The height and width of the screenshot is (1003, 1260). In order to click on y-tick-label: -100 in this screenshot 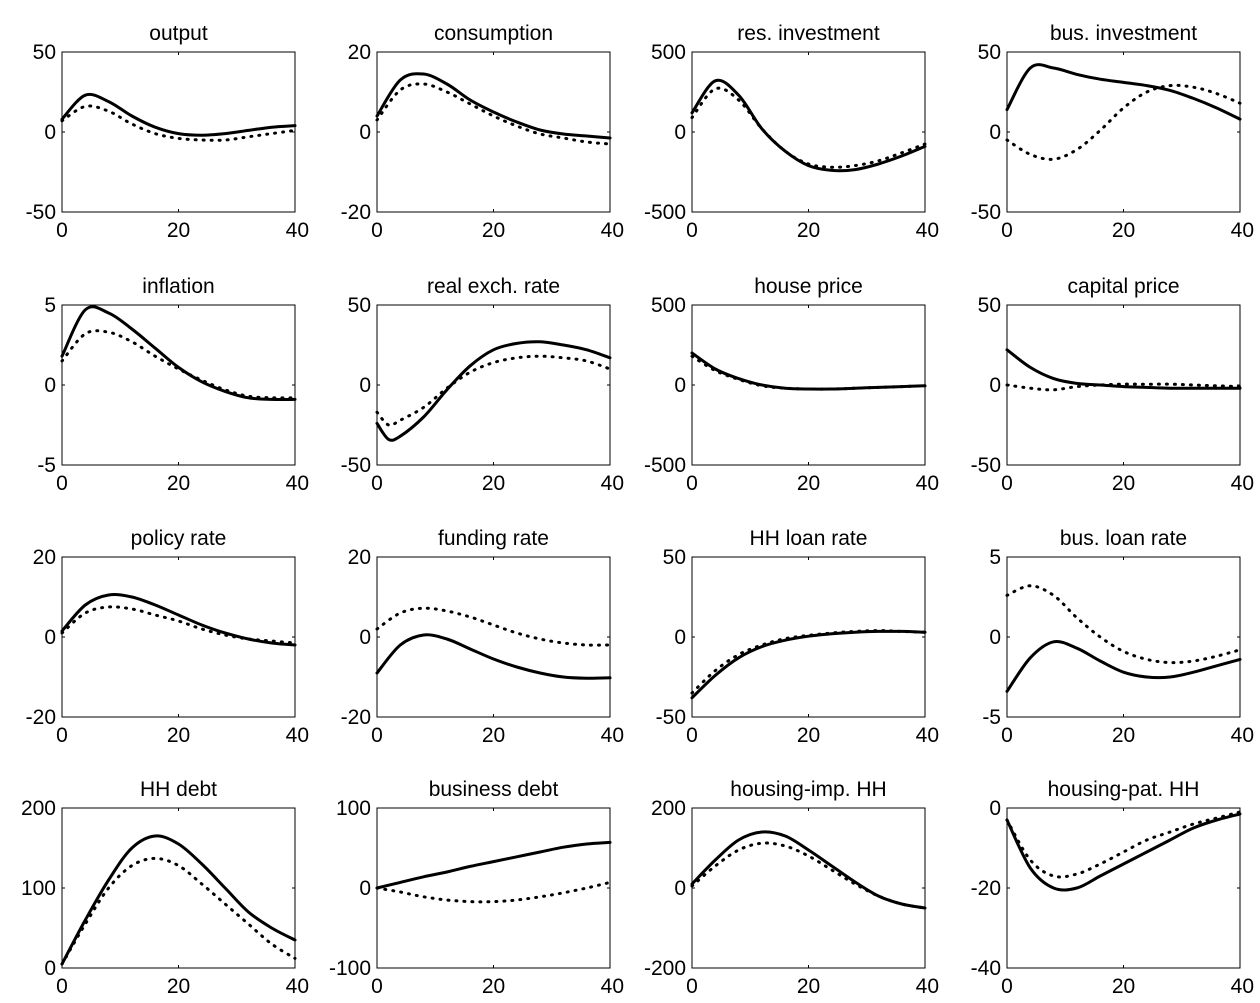, I will do `click(350, 968)`.